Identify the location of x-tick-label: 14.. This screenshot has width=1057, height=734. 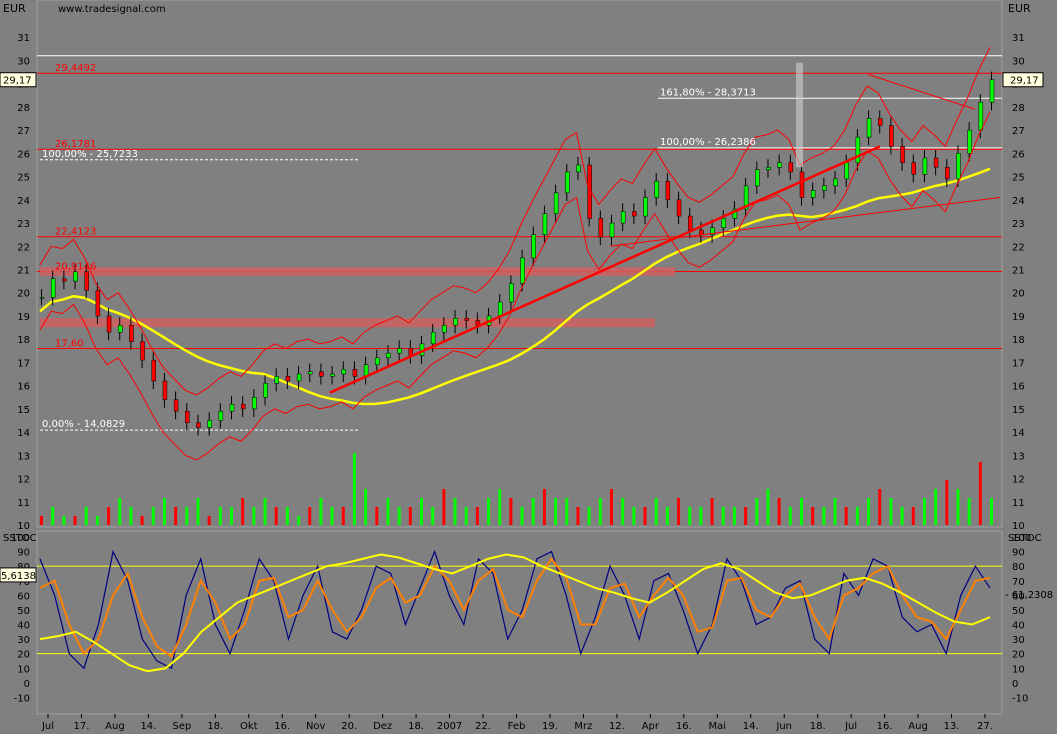
(148, 726).